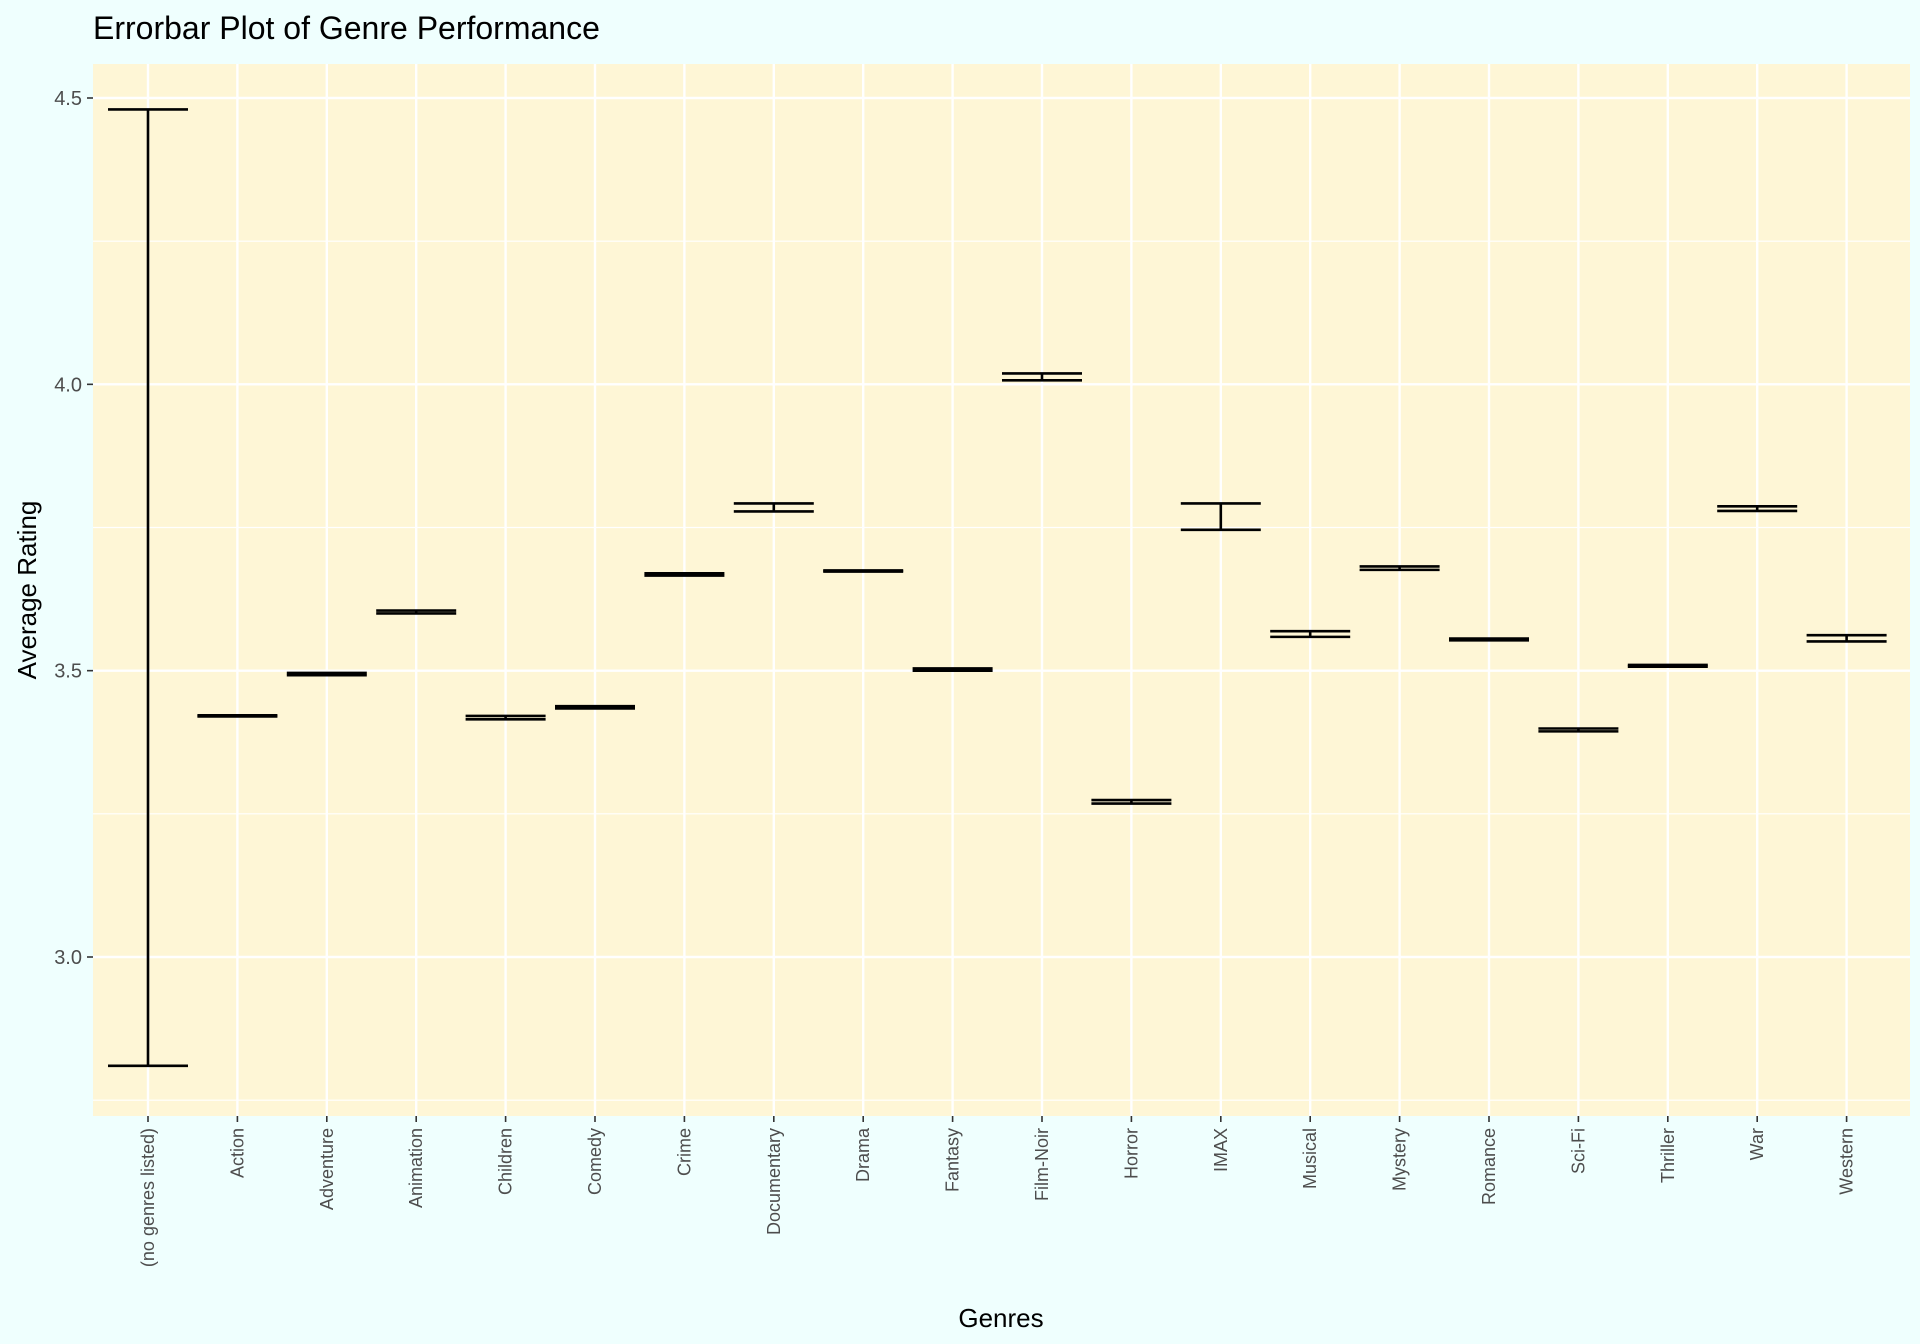 This screenshot has height=1344, width=1920. What do you see at coordinates (1131, 801) in the screenshot?
I see `errorbar-horror` at bounding box center [1131, 801].